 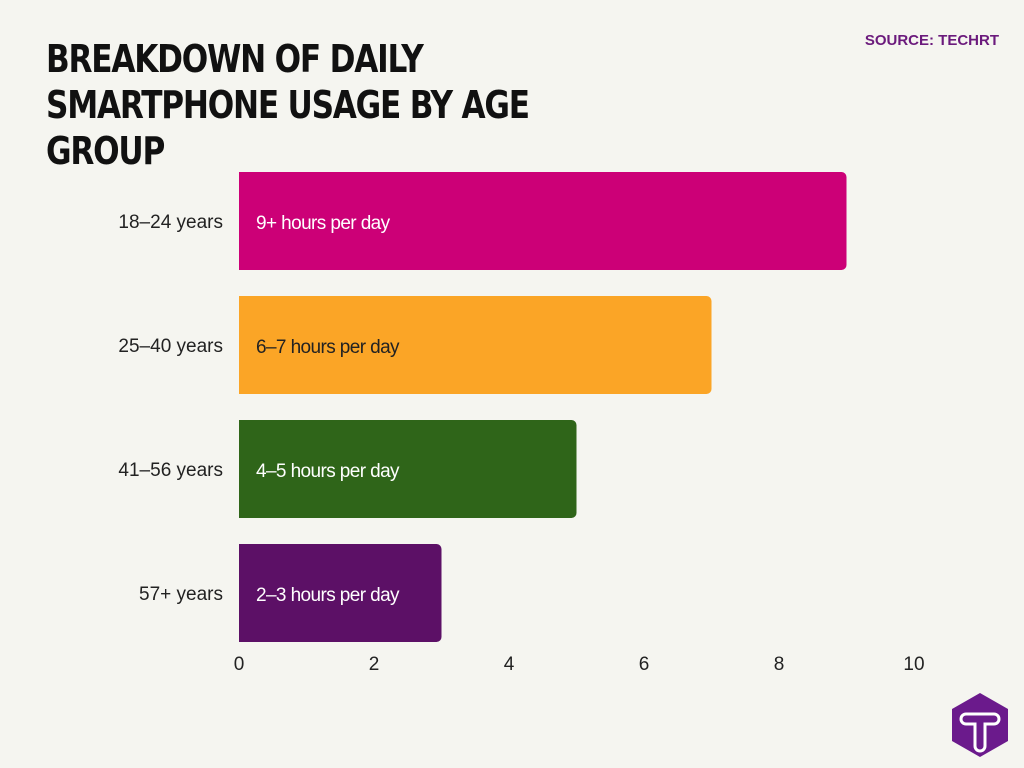 I want to click on x-tick-label: 8, so click(x=779, y=664).